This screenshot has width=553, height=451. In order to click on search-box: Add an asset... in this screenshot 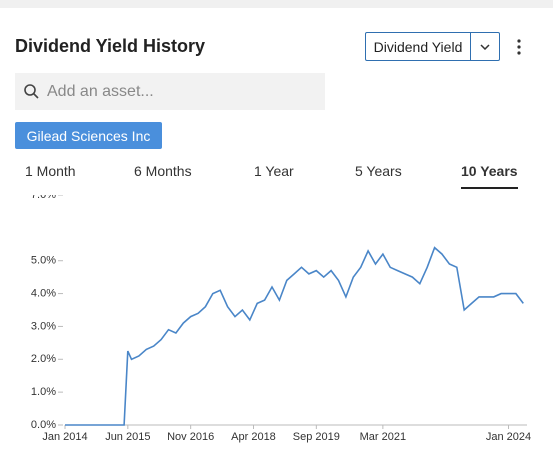, I will do `click(170, 91)`.